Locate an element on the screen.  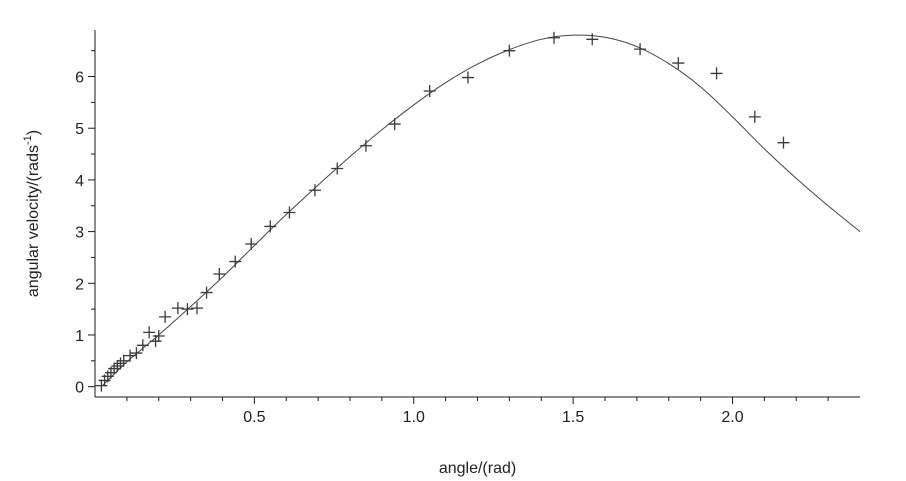
x-tick-label: 2.0 is located at coordinates (732, 417).